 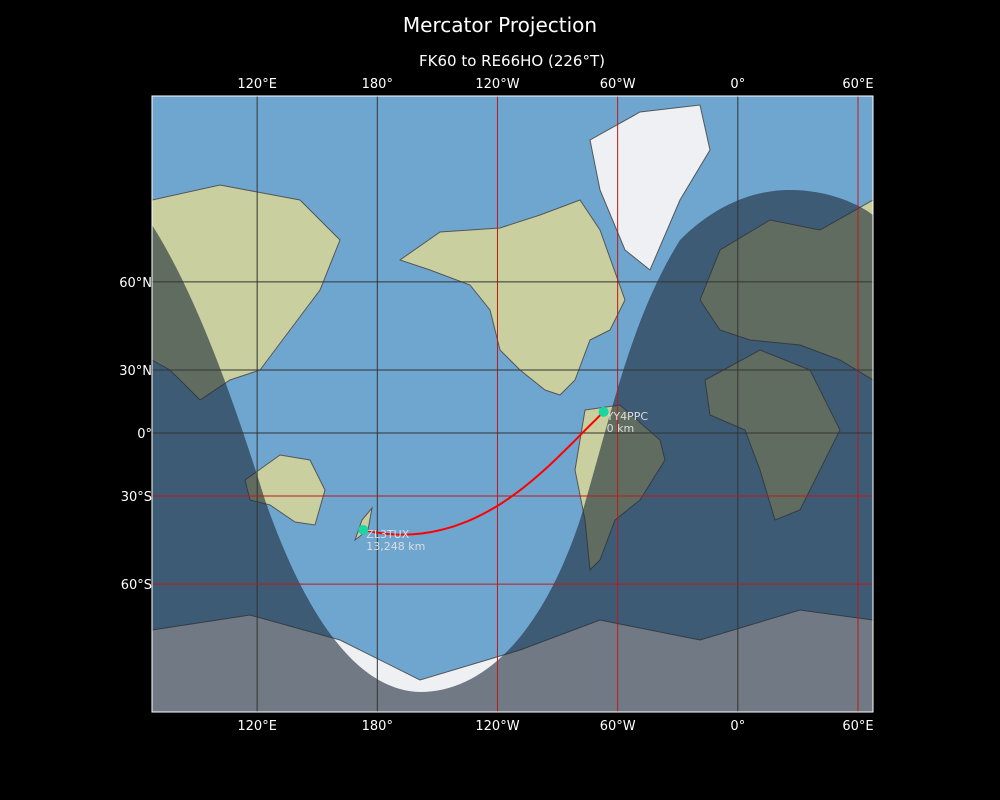 I want to click on lon-tick-label-top: 60°W, so click(x=618, y=84).